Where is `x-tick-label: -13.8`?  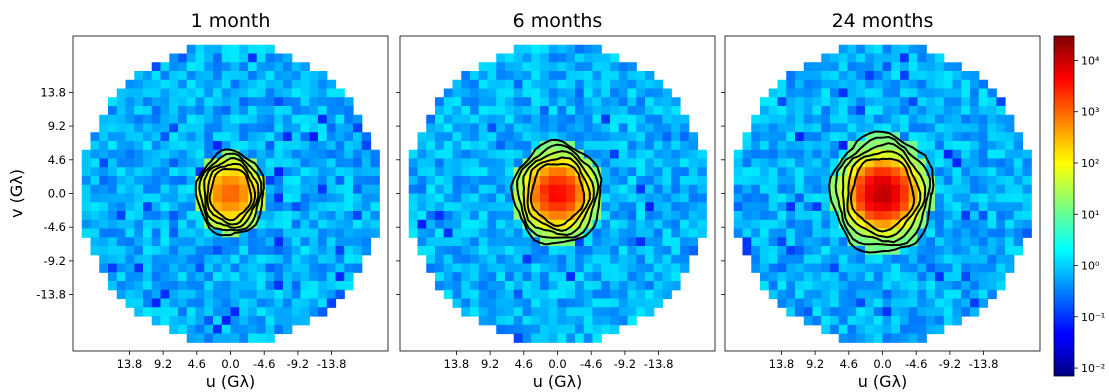 x-tick-label: -13.8 is located at coordinates (984, 364).